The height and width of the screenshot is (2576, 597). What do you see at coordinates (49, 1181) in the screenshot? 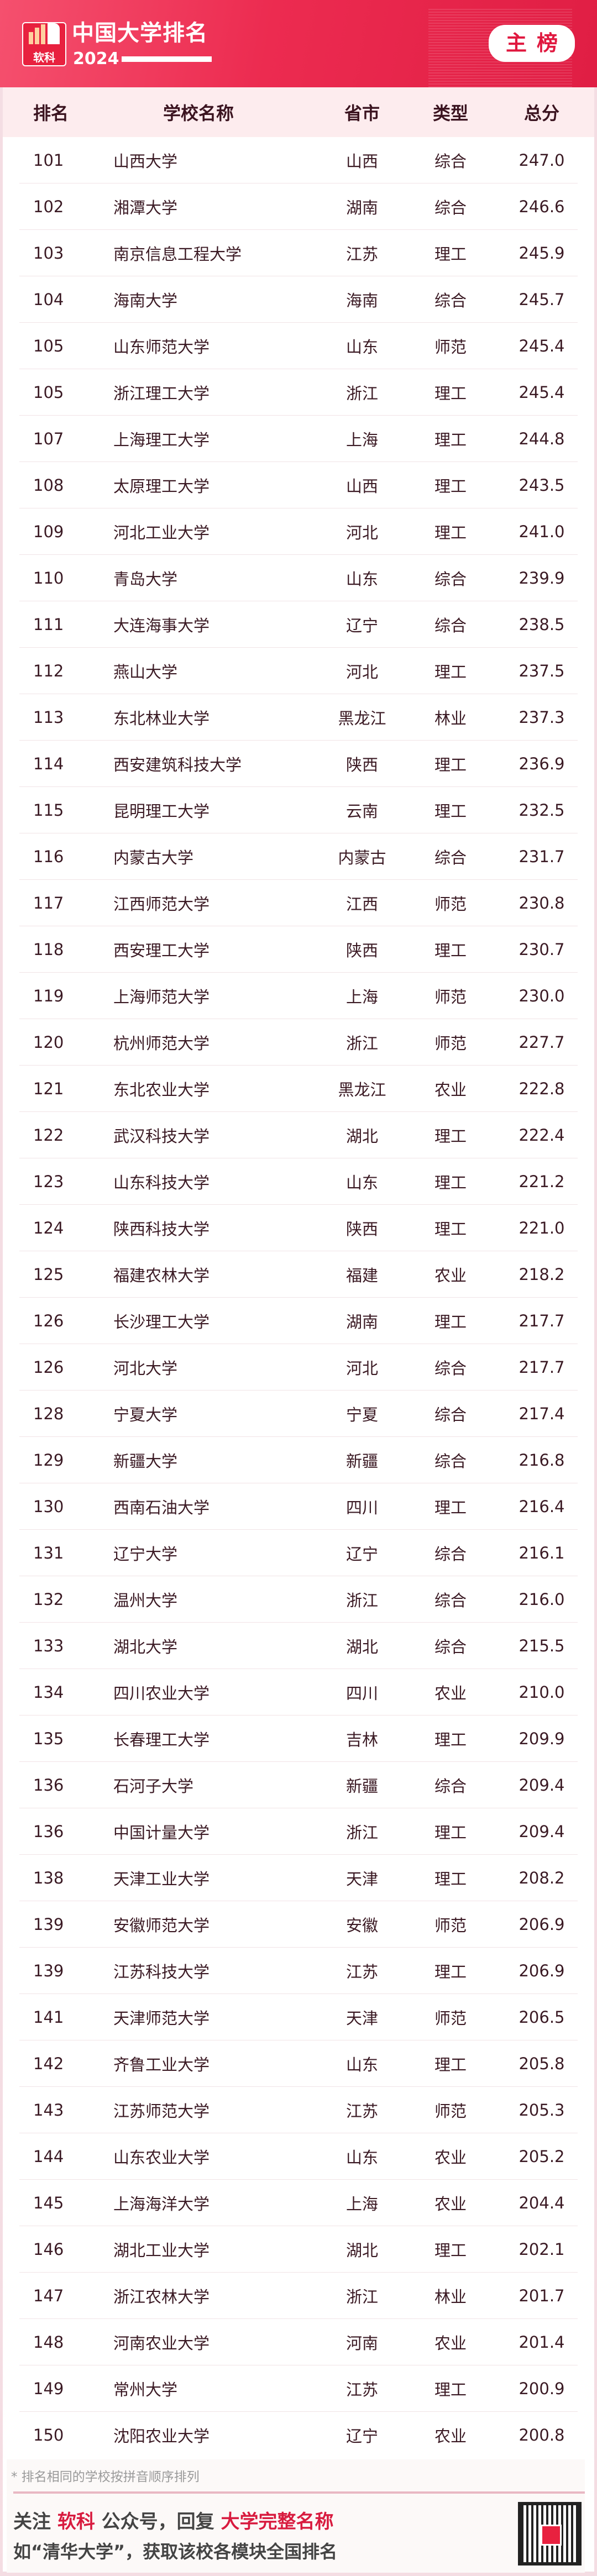
I see `cell-rank: 123` at bounding box center [49, 1181].